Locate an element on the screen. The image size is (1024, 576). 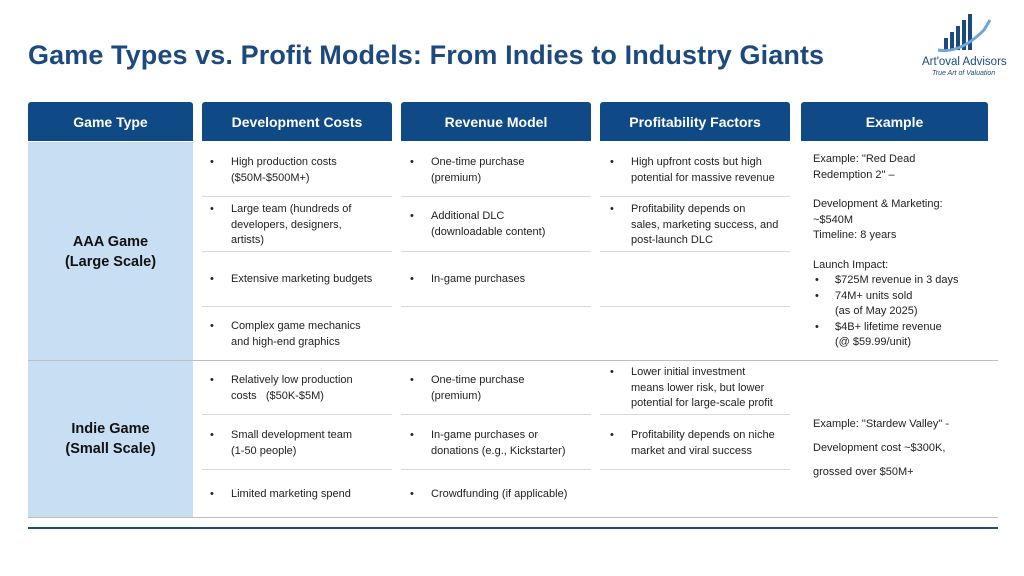
indie-prof-item-line: market and viral success is located at coordinates (692, 450).